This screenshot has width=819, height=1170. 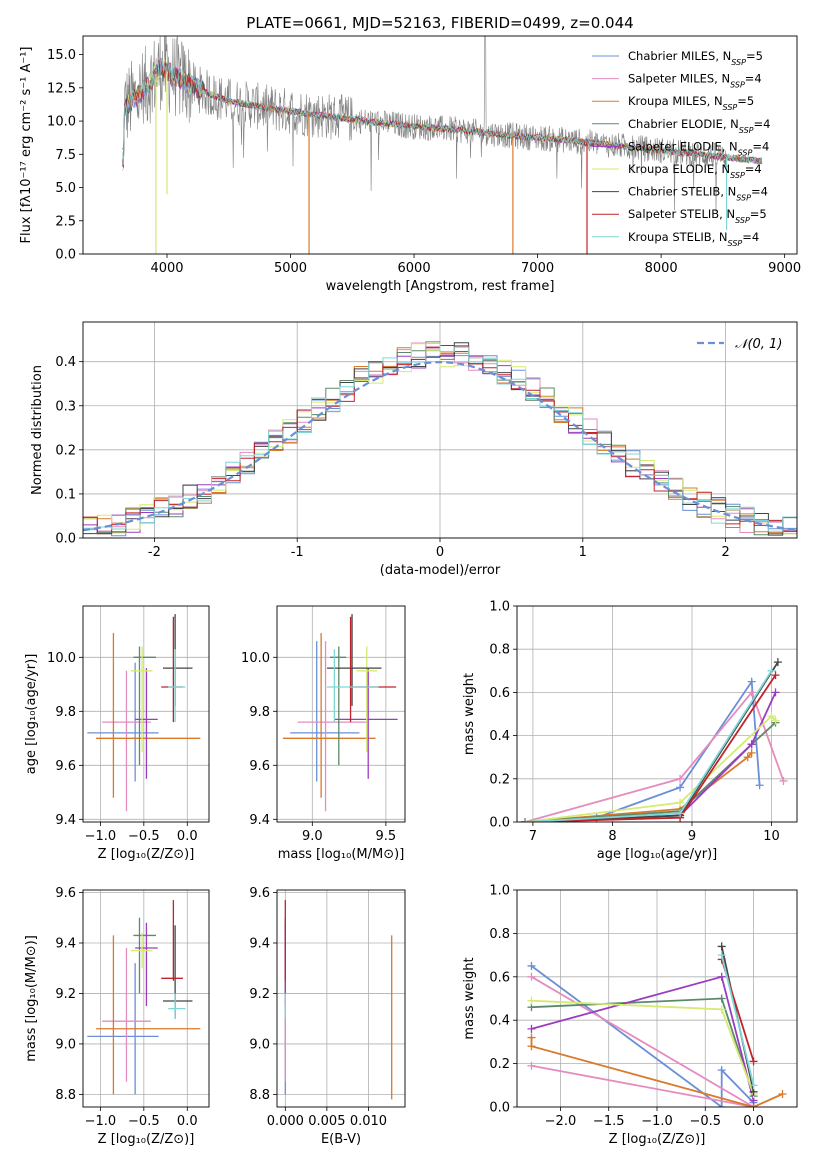 What do you see at coordinates (65, 188) in the screenshot?
I see `y-tick-label: 5.0` at bounding box center [65, 188].